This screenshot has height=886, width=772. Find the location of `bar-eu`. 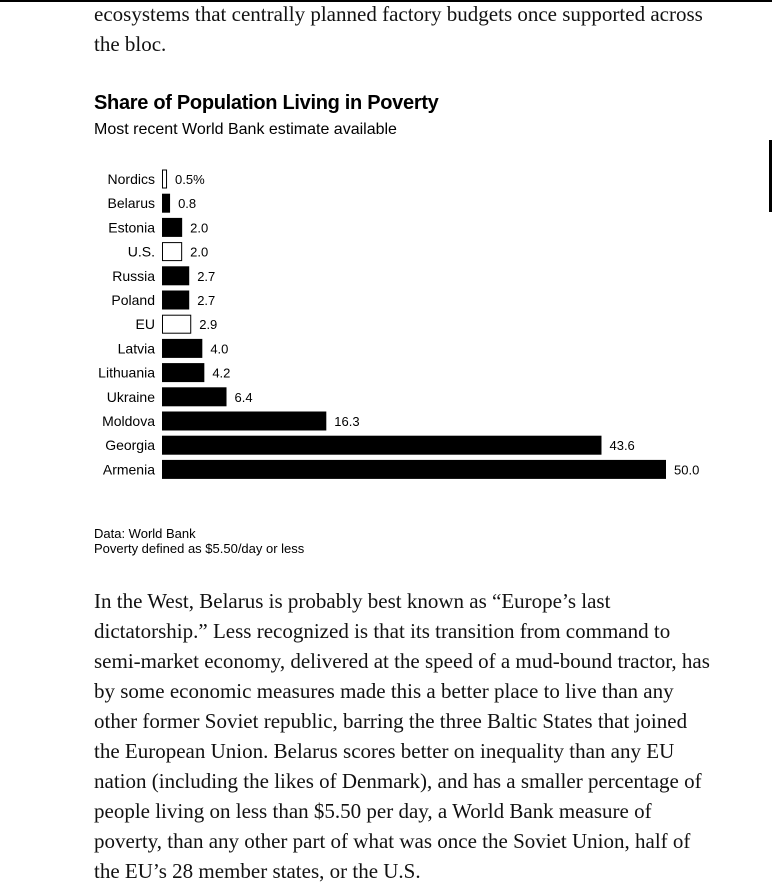

bar-eu is located at coordinates (177, 324).